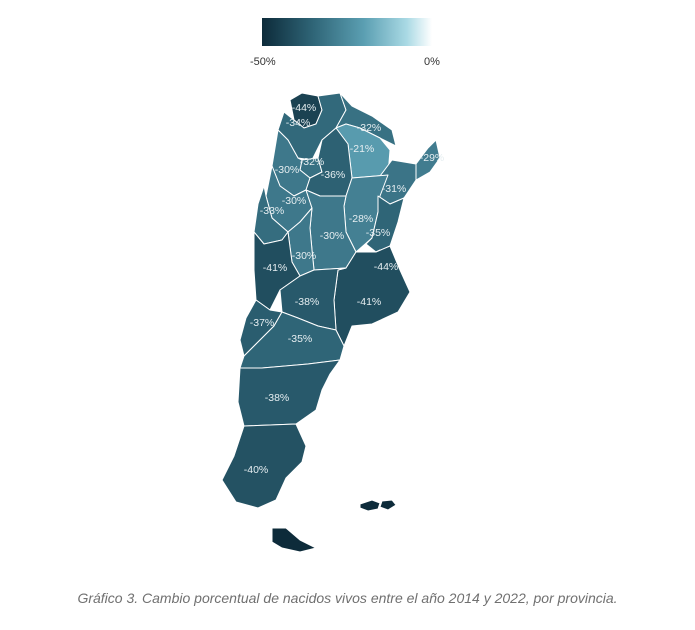 The height and width of the screenshot is (630, 695). Describe the element at coordinates (287, 170) in the screenshot. I see `province-label-catamarca: -30%` at that location.